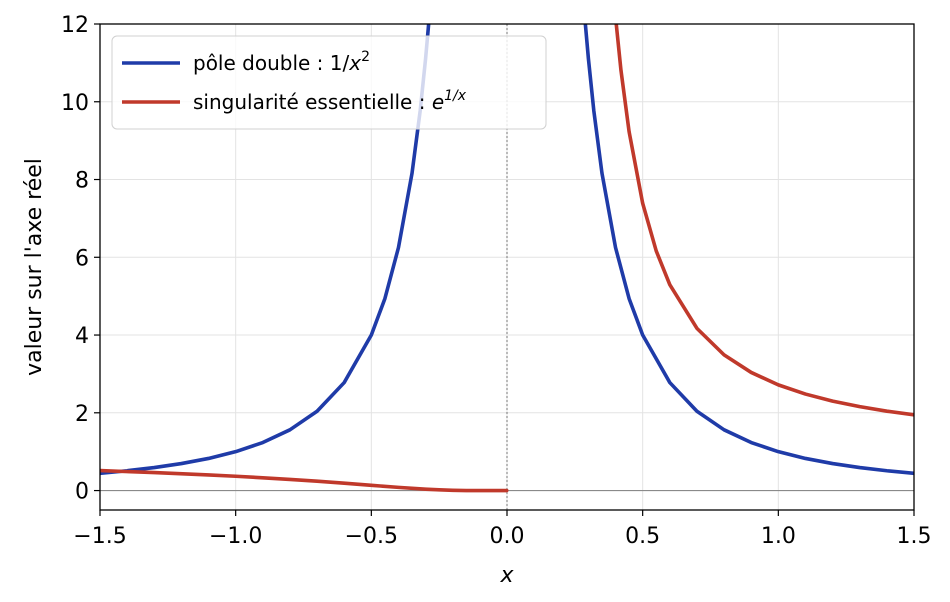 This screenshot has width=950, height=602. Describe the element at coordinates (99, 536) in the screenshot. I see `x-tick-label: −1.5` at that location.